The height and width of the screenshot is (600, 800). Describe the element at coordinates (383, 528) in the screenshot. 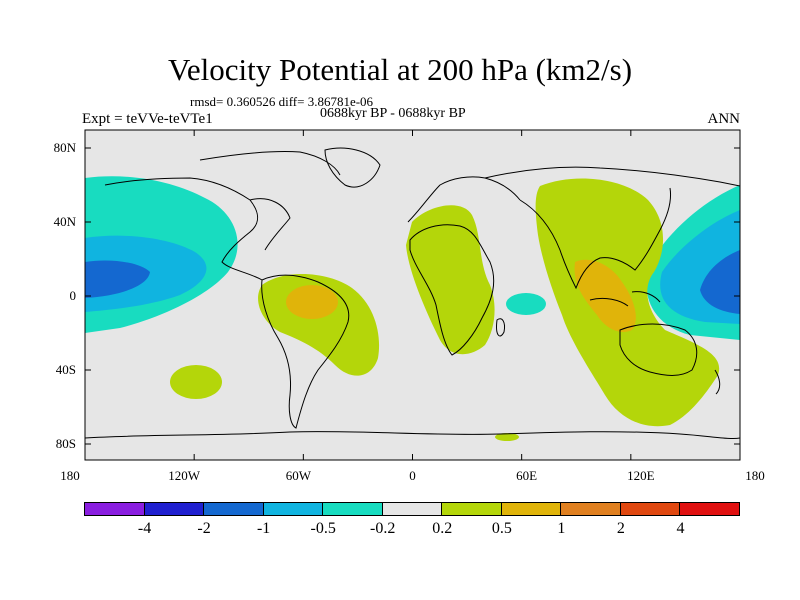

I see `colorbar-label: -0.2` at that location.